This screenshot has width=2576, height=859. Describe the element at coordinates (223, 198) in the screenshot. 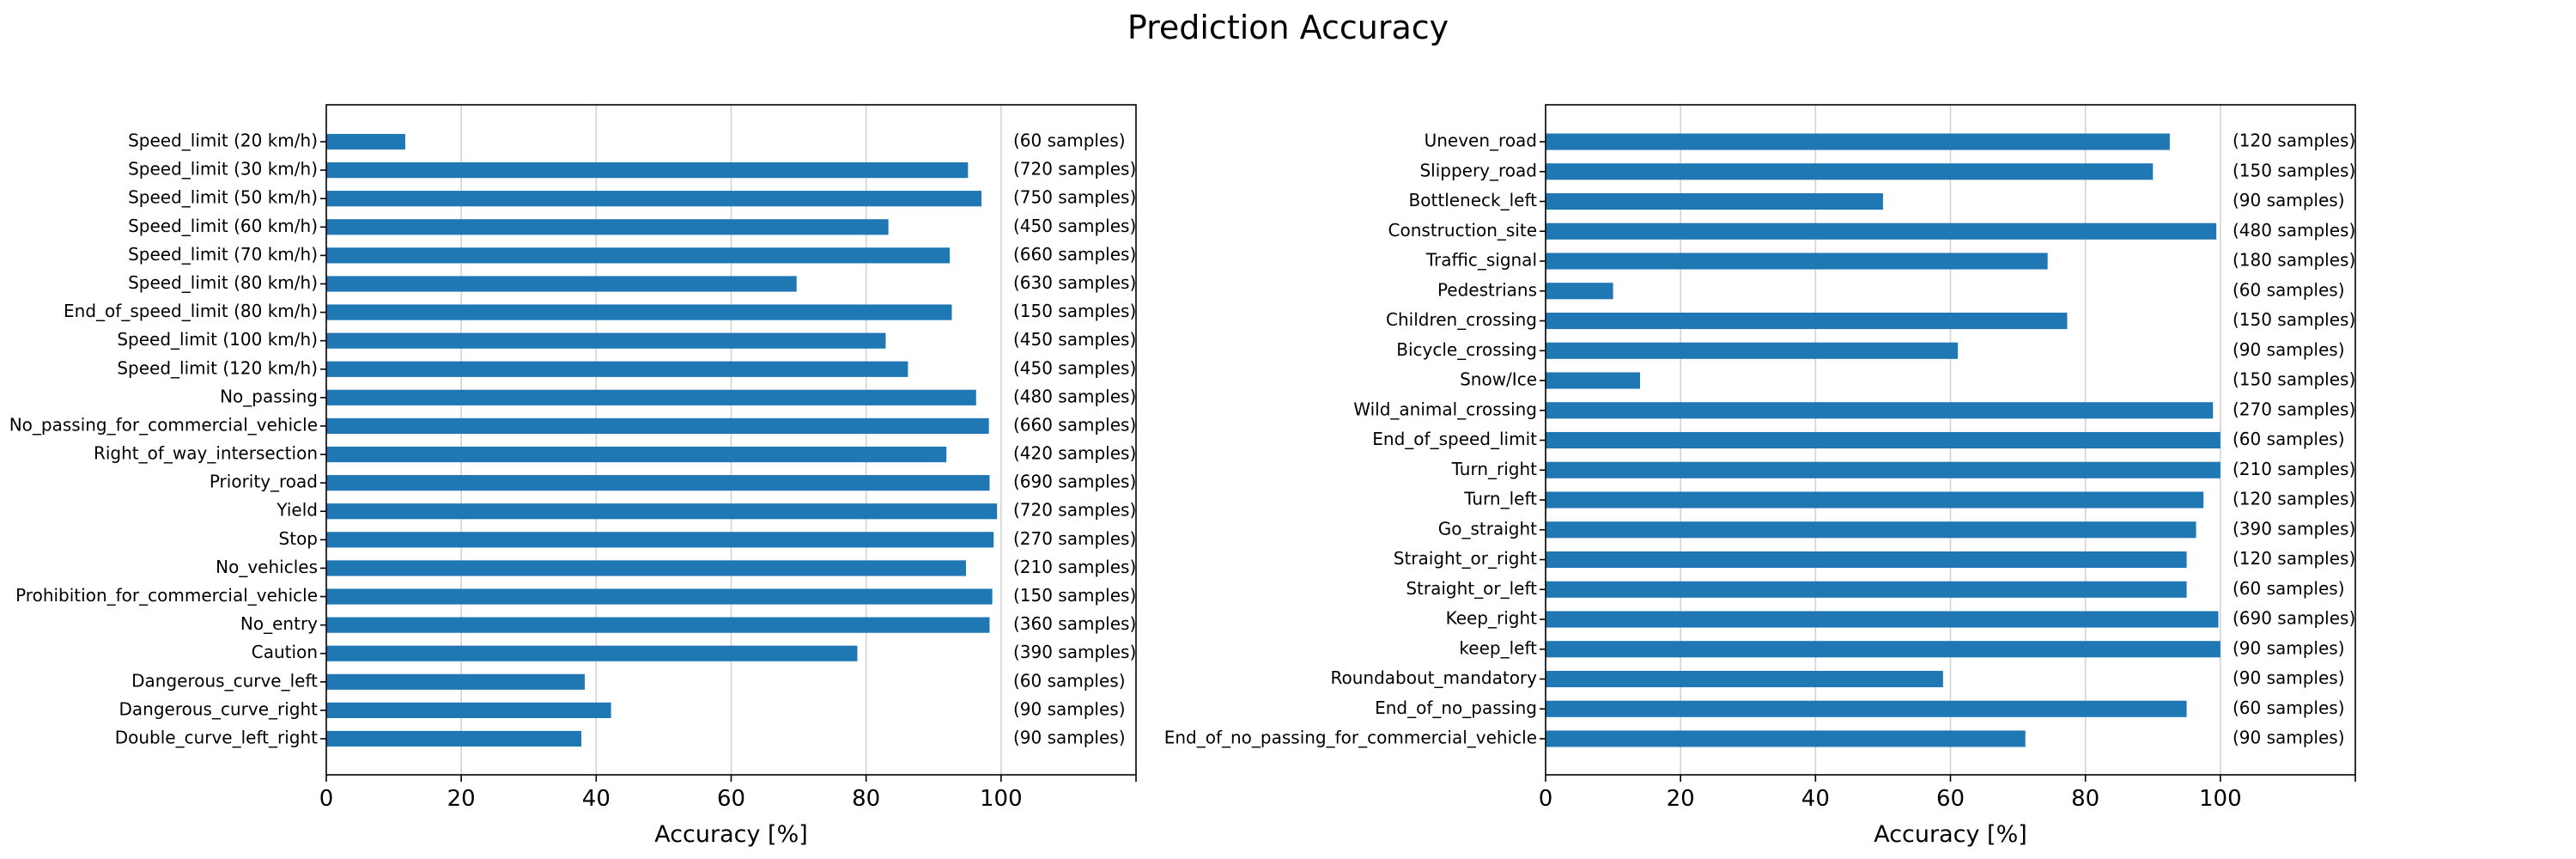

I see `category-label: Speed_limit (50 km/h)` at that location.